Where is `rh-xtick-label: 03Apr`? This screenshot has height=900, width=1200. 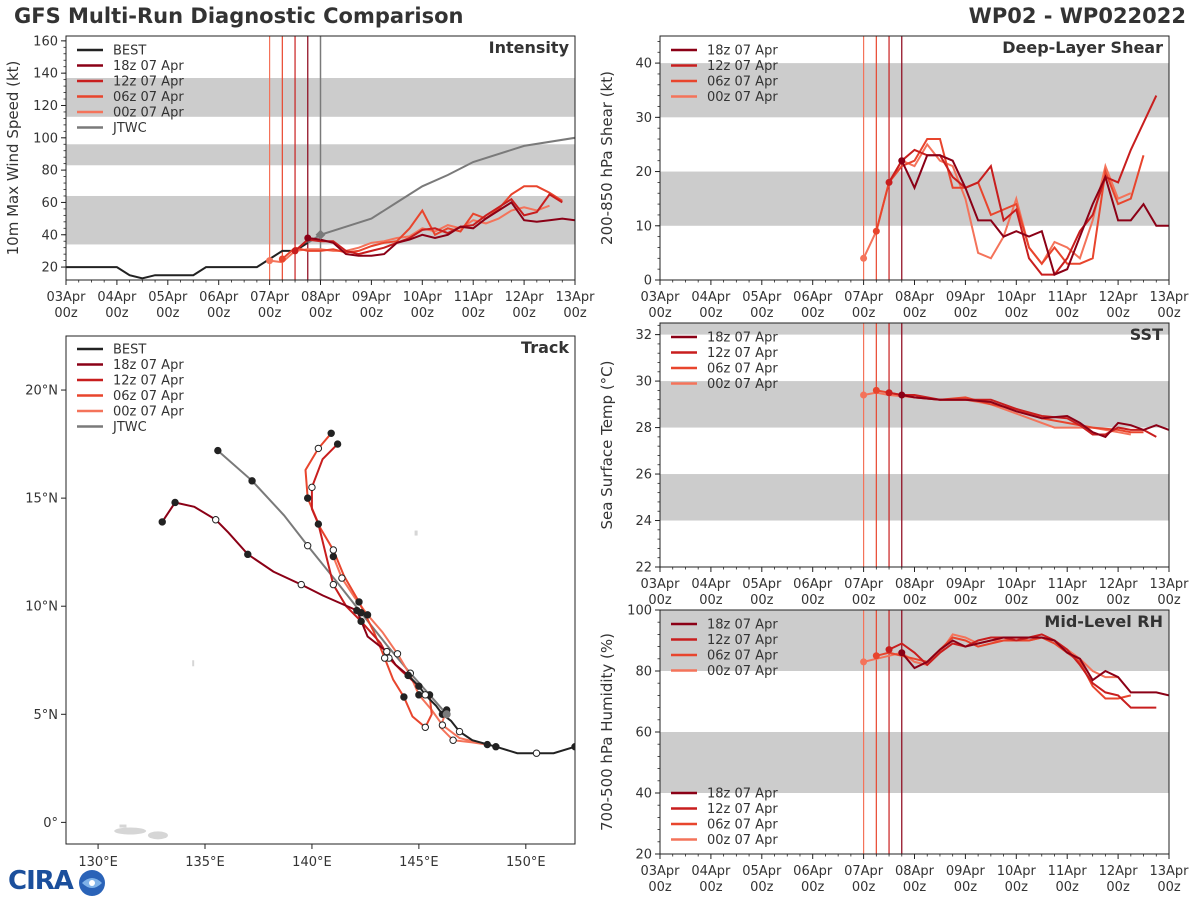 rh-xtick-label: 03Apr is located at coordinates (660, 871).